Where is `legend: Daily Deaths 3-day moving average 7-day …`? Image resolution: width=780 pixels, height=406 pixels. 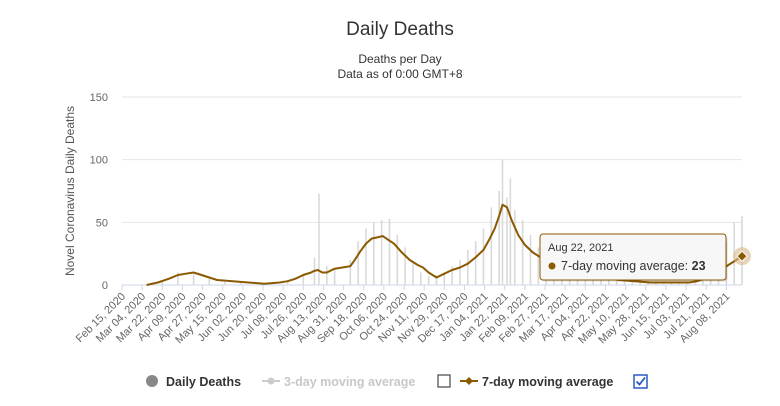 legend: Daily Deaths 3-day moving average 7-day … is located at coordinates (397, 381).